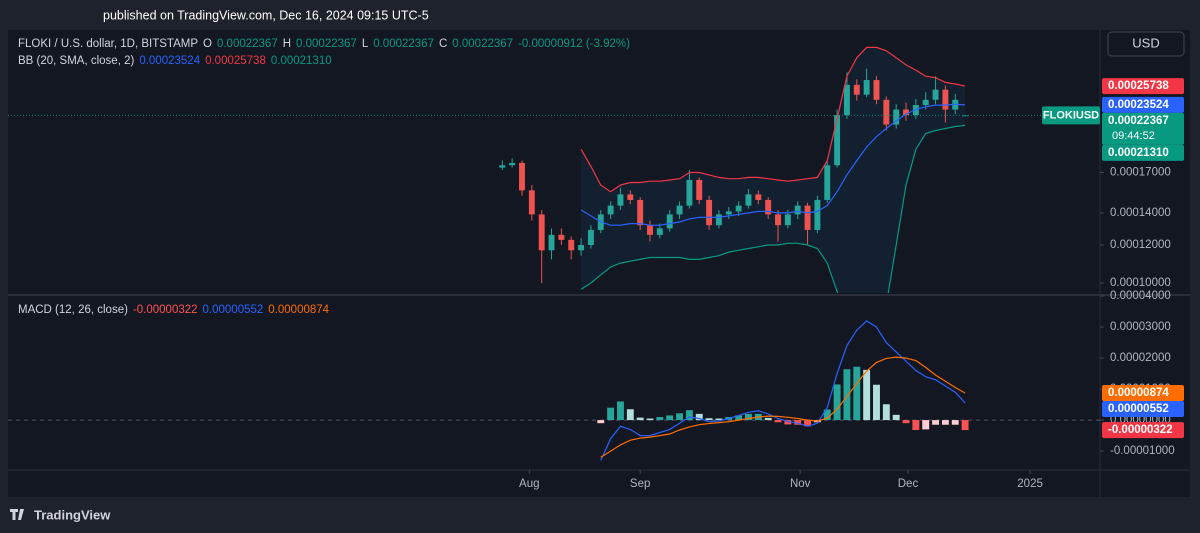 The image size is (1200, 533). Describe the element at coordinates (287, 44) in the screenshot. I see `legend-text: H` at that location.